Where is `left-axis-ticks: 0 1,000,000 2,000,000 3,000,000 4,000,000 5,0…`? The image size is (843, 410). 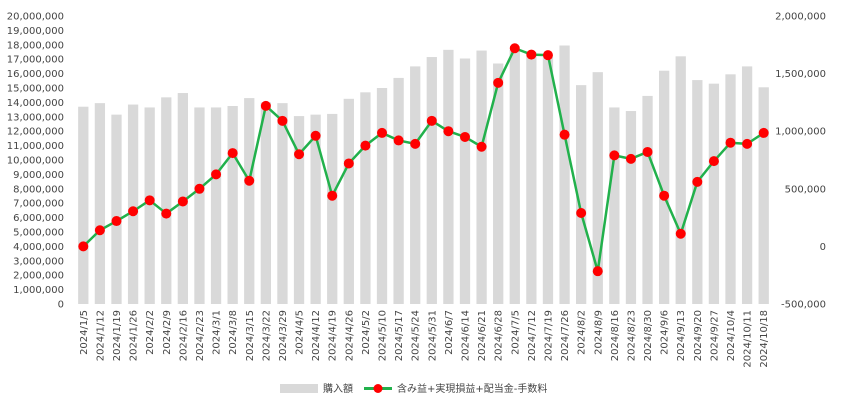
left-axis-ticks: 0 1,000,000 2,000,000 3,000,000 4,000,000 5,0… is located at coordinates (35, 161).